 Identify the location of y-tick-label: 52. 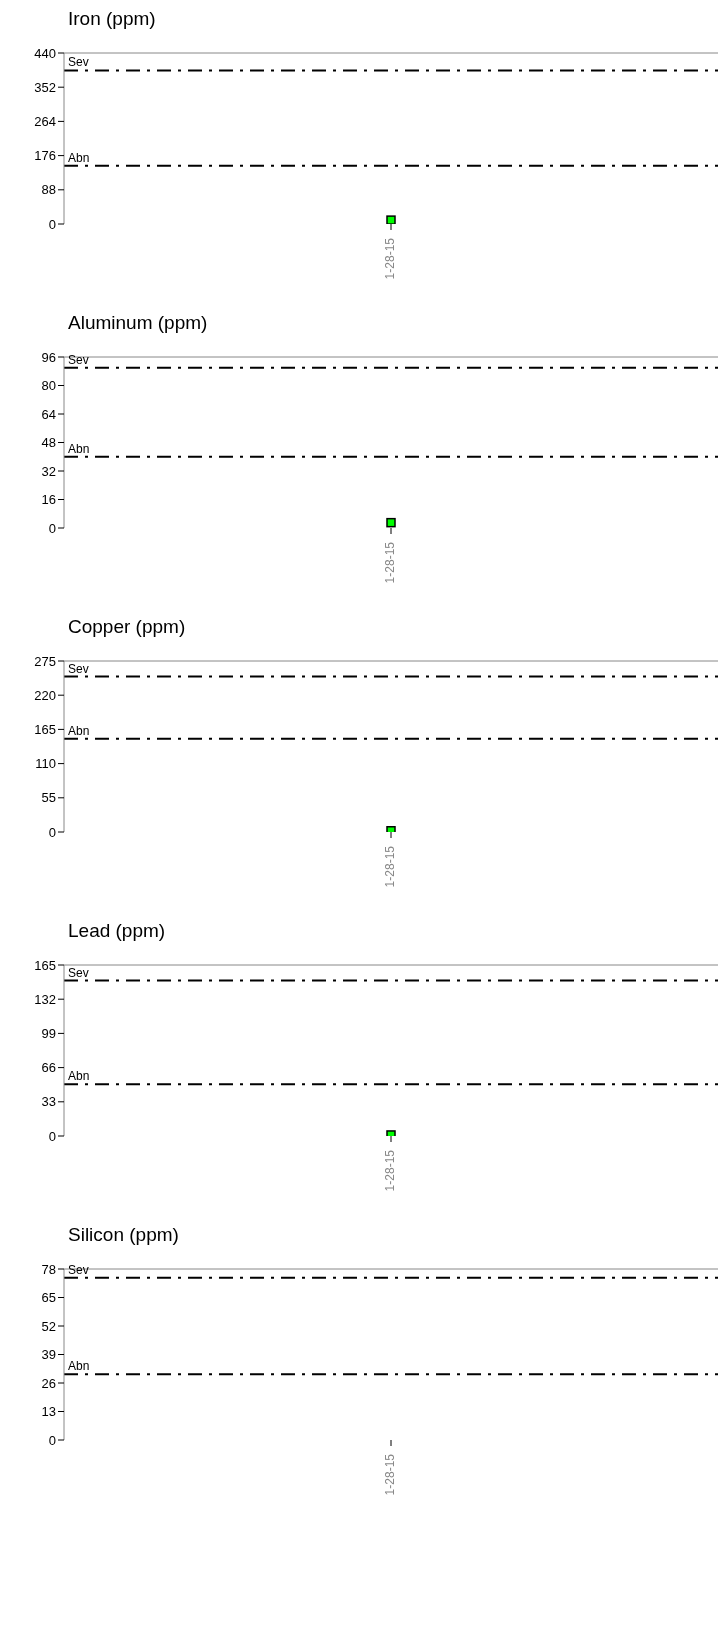
(48, 1326).